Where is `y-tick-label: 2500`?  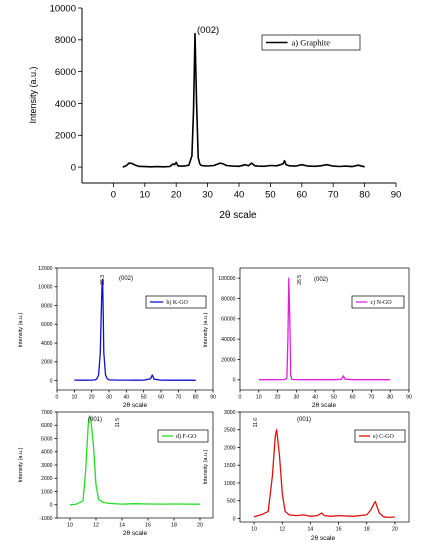
y-tick-label: 2500 is located at coordinates (230, 431).